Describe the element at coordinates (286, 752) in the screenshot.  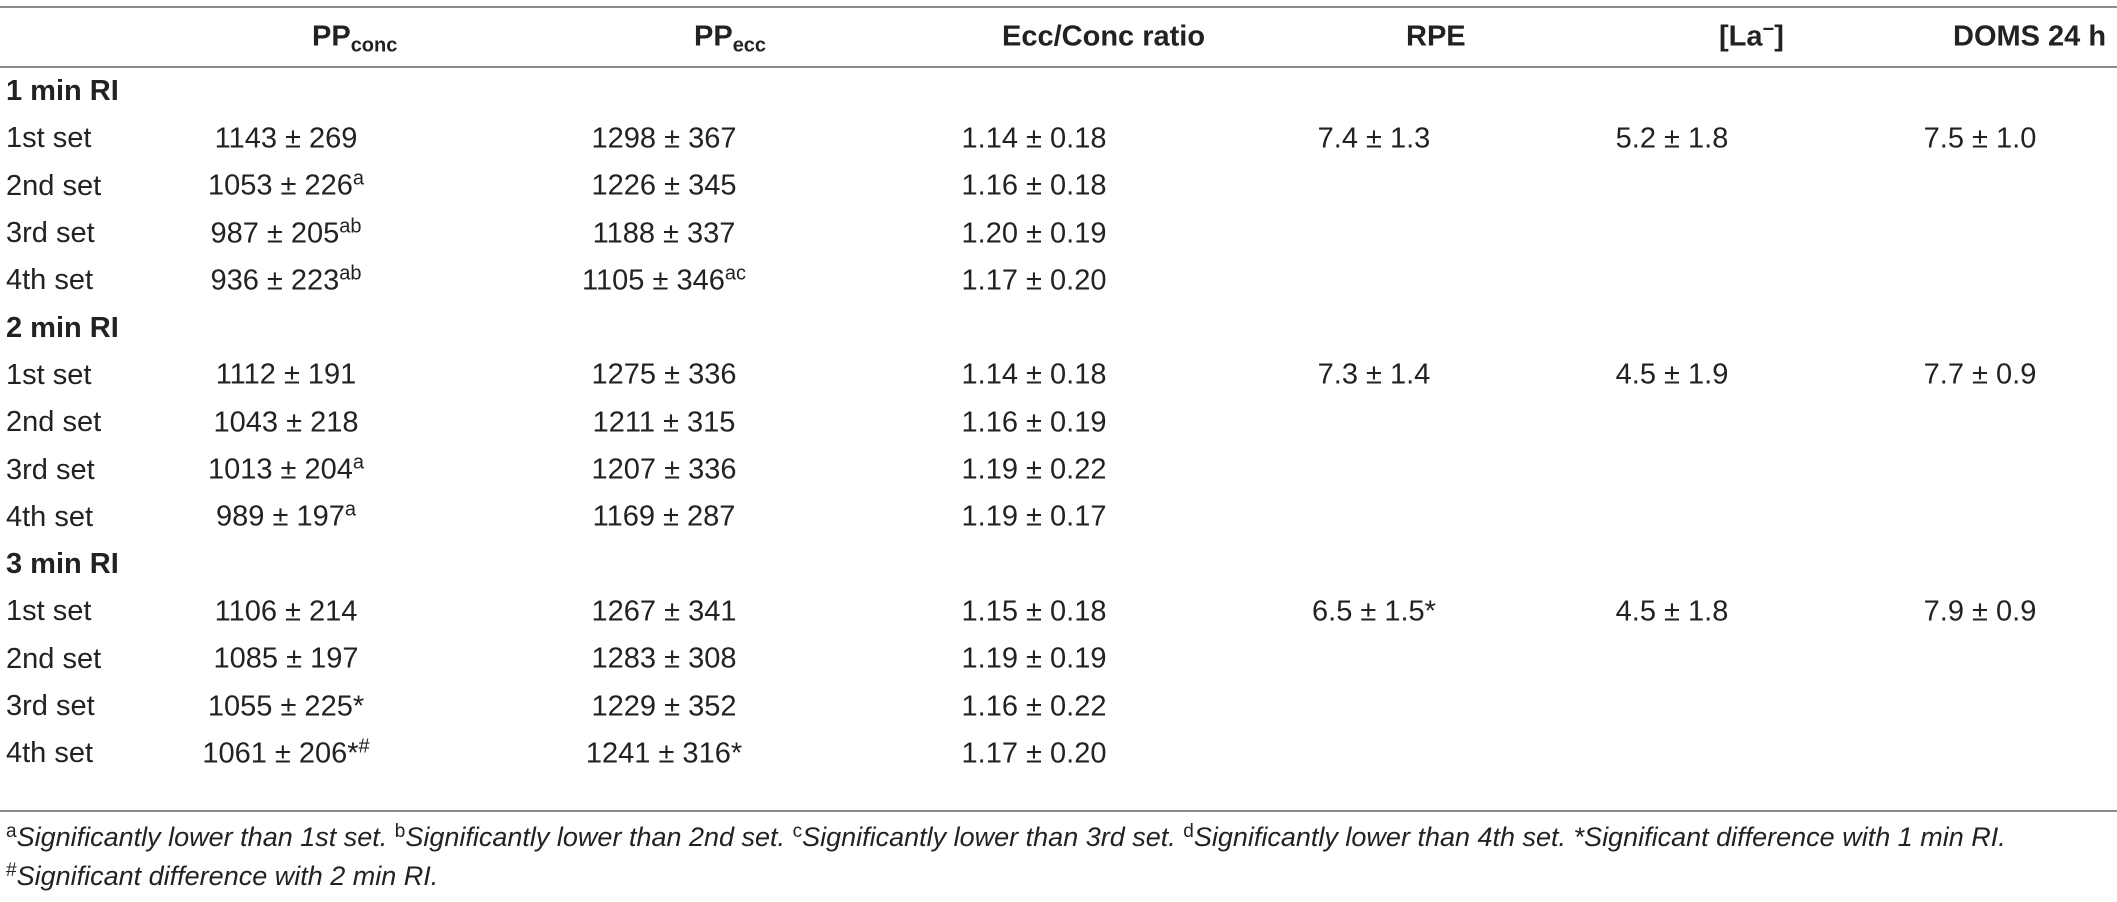
I see `cell-pp-conc: 1061 ± 206*#` at that location.